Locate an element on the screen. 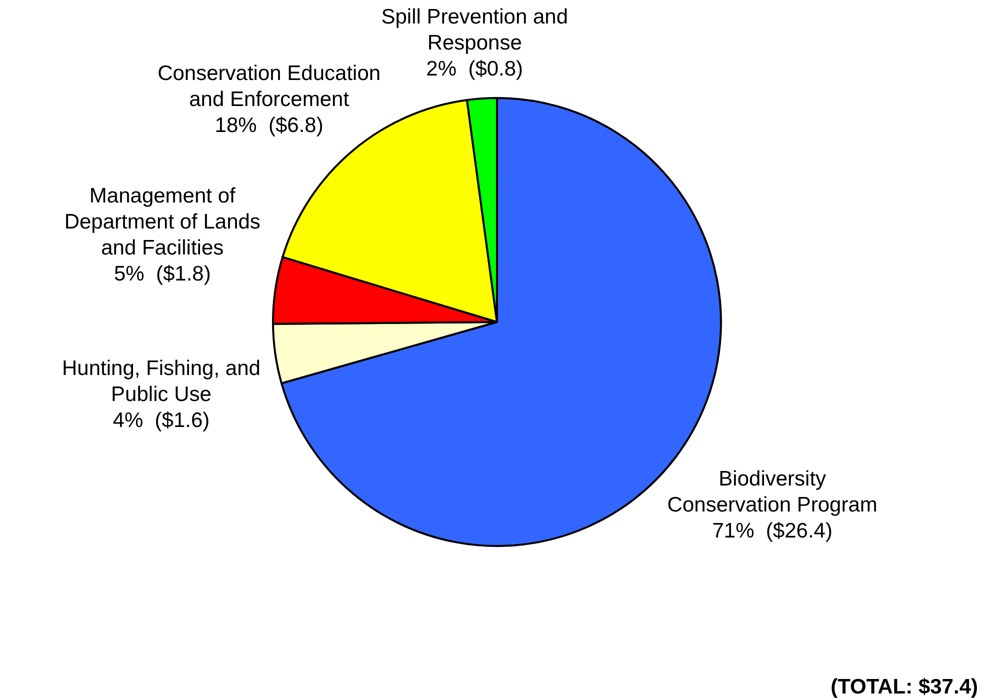  text: (TOTAL: $37.4) is located at coordinates (904, 686).